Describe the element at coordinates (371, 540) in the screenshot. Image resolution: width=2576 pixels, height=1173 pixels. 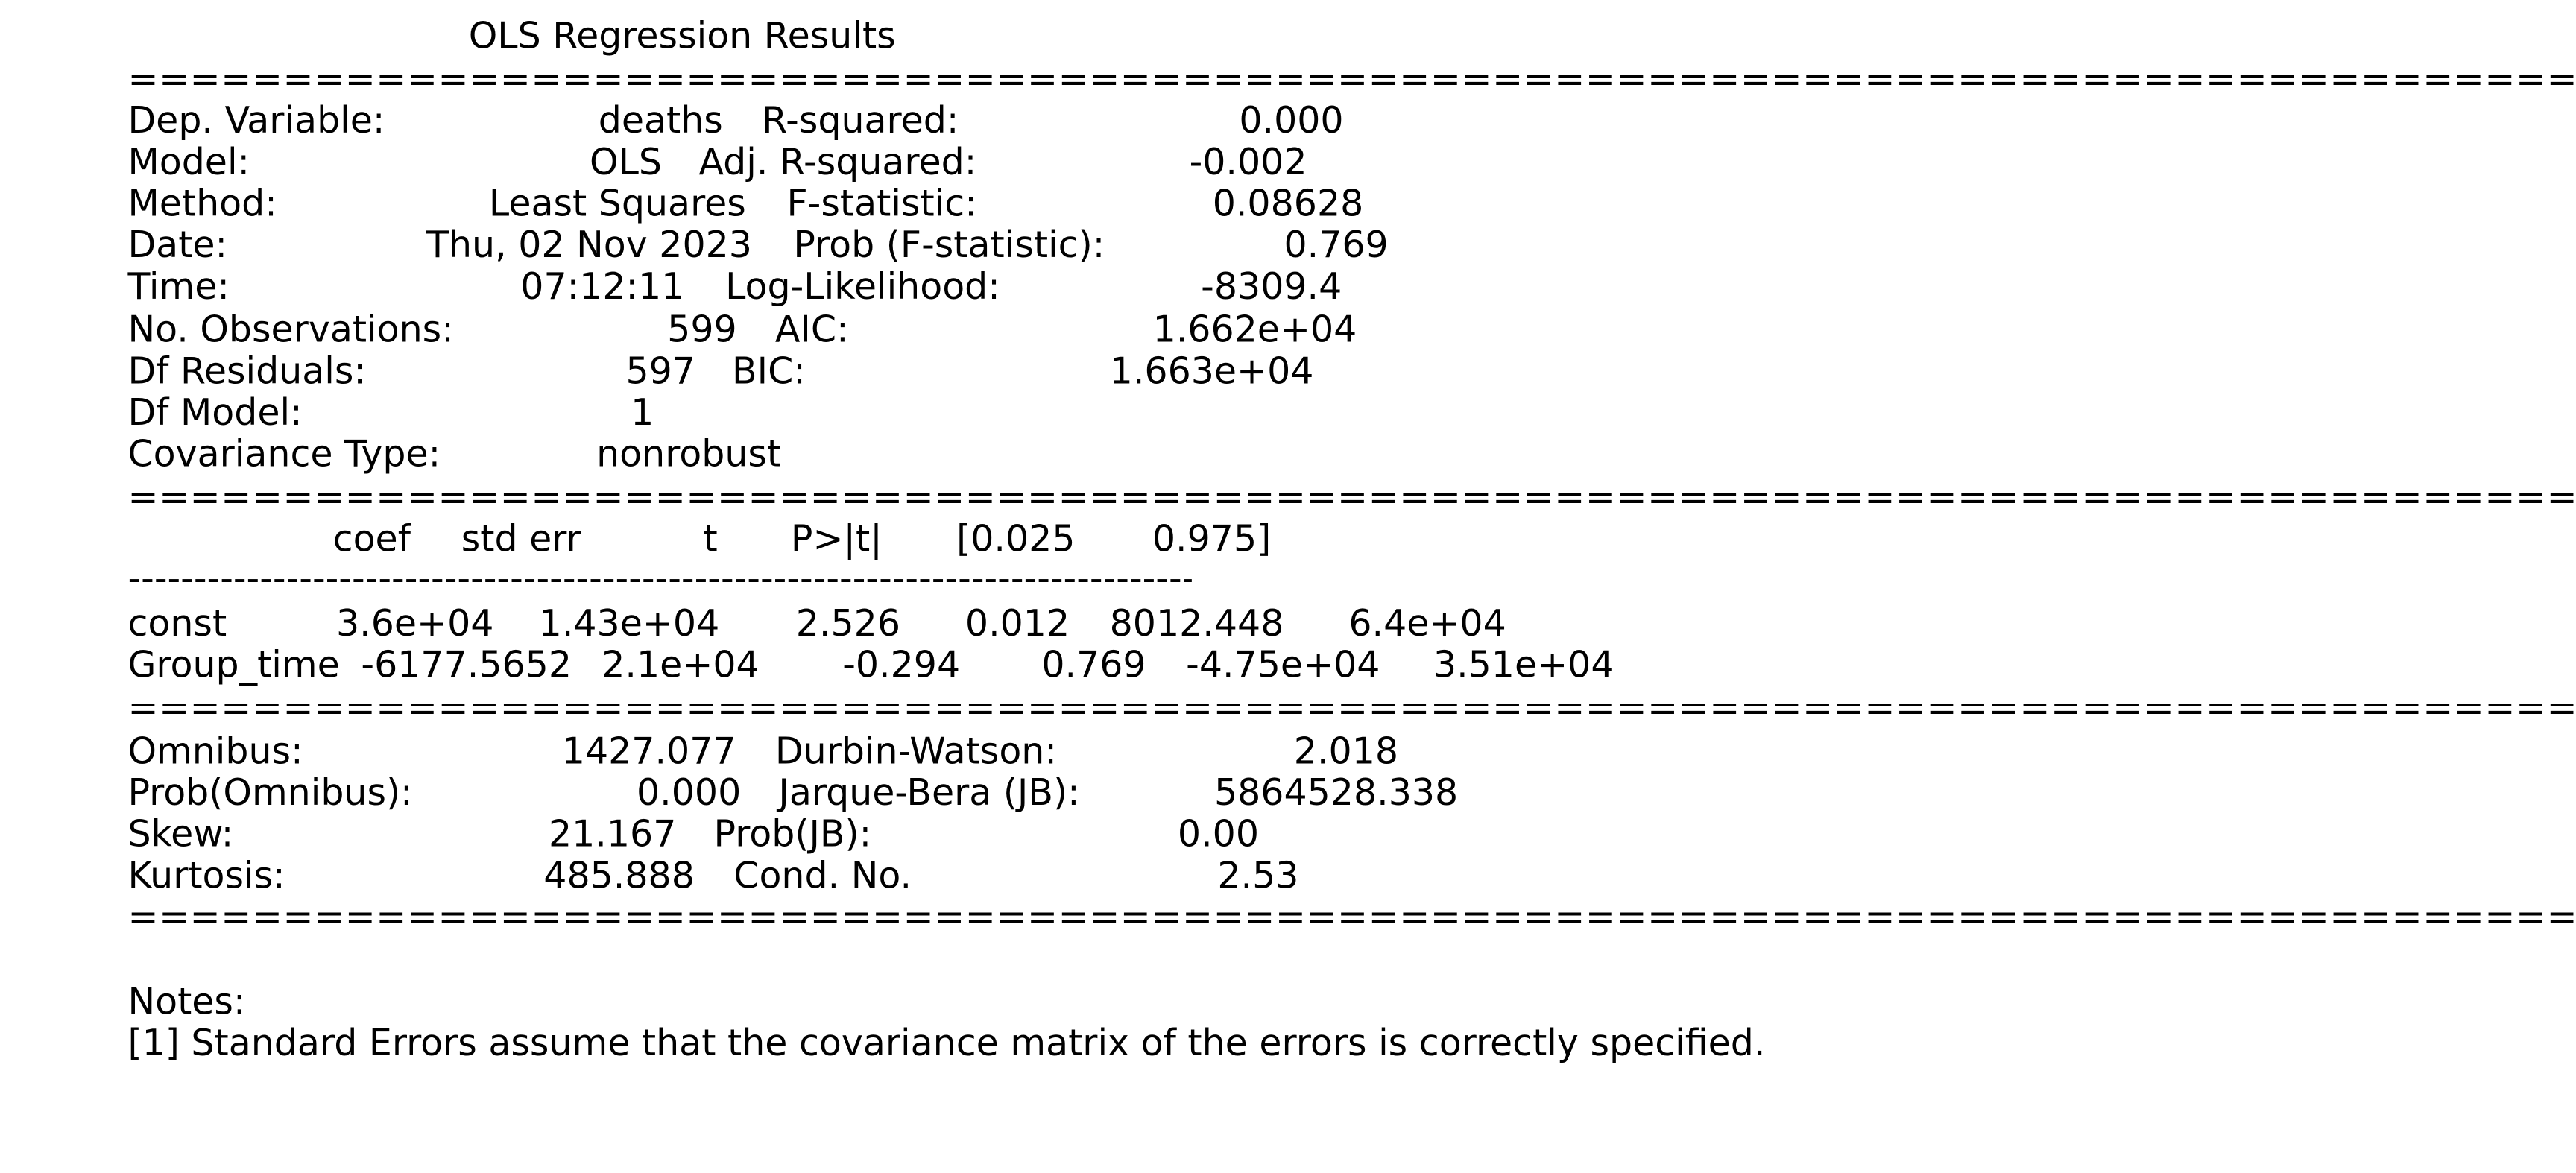
I see `coef-header: coef` at that location.